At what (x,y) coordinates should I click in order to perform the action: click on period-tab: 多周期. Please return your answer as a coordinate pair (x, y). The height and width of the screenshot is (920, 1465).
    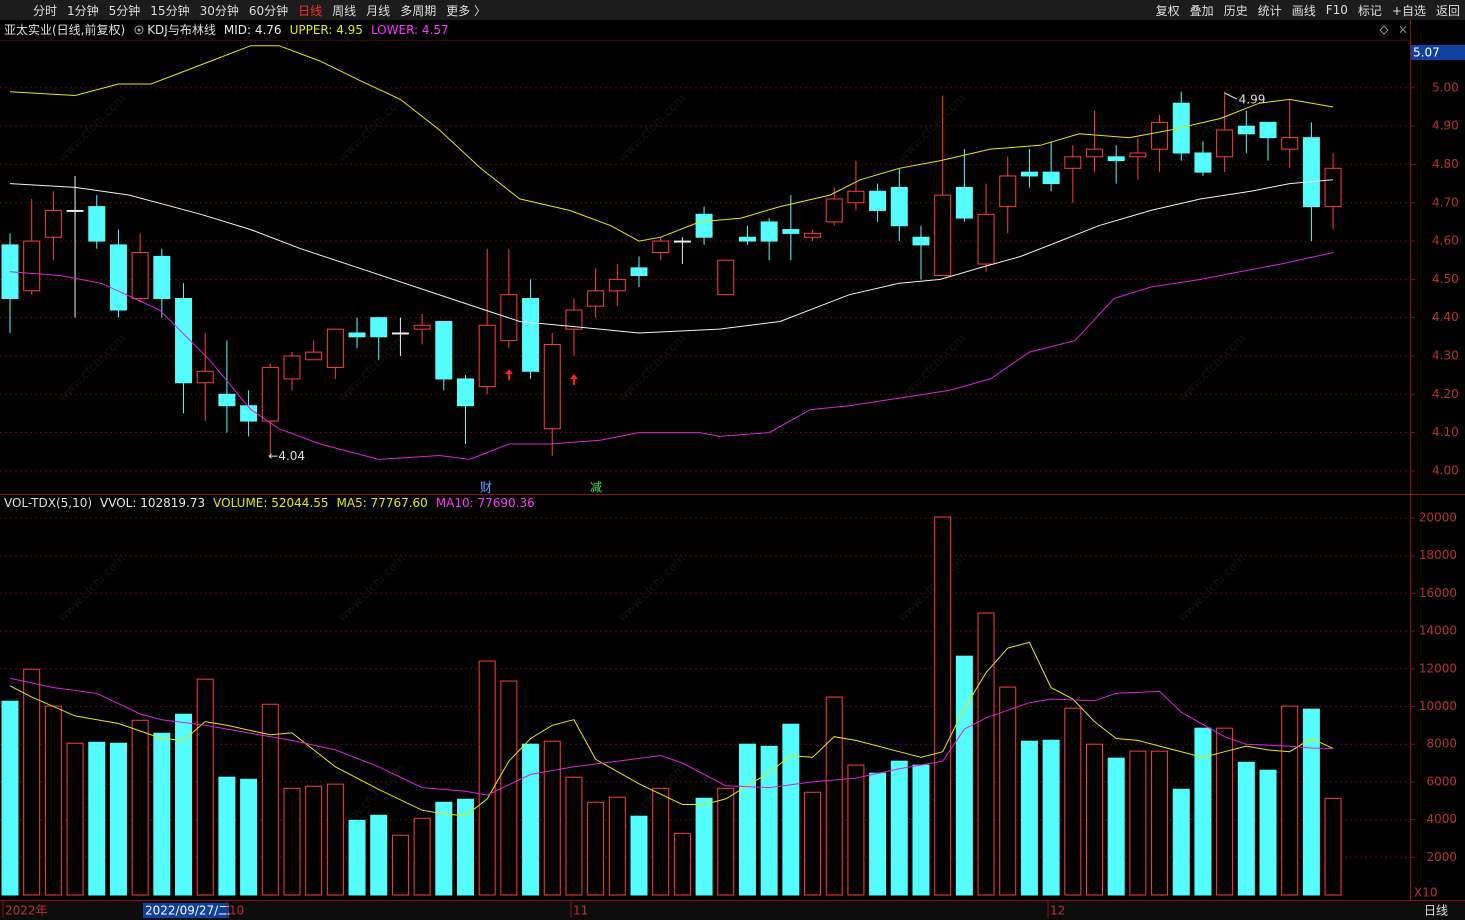
    Looking at the image, I should click on (418, 10).